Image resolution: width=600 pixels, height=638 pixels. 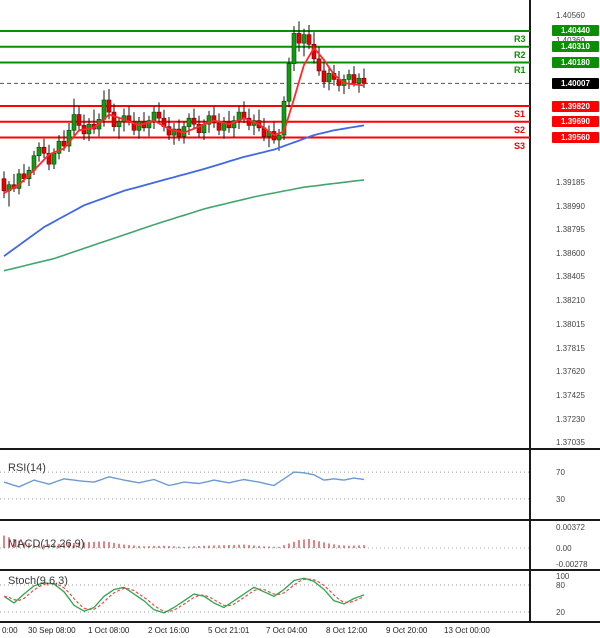 I want to click on time-label: 13 Oct 00:00, so click(x=467, y=630).